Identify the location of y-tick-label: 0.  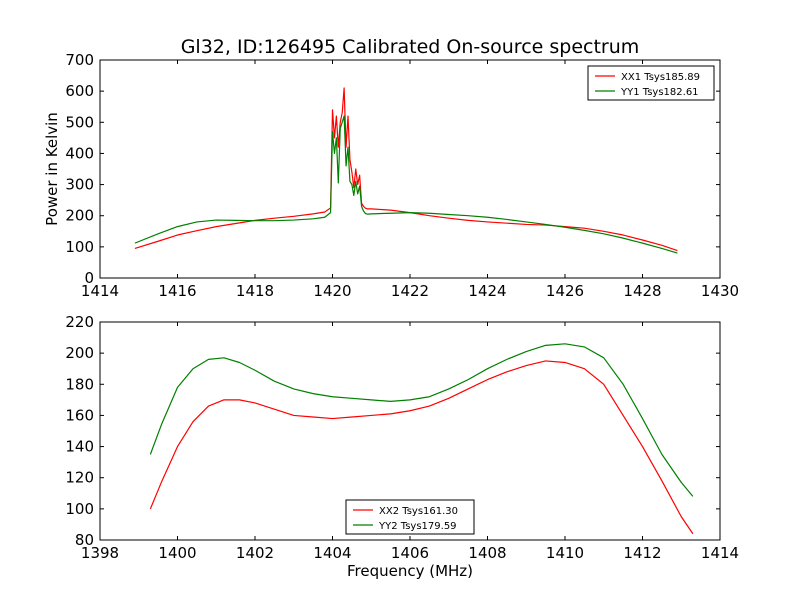
(89, 278).